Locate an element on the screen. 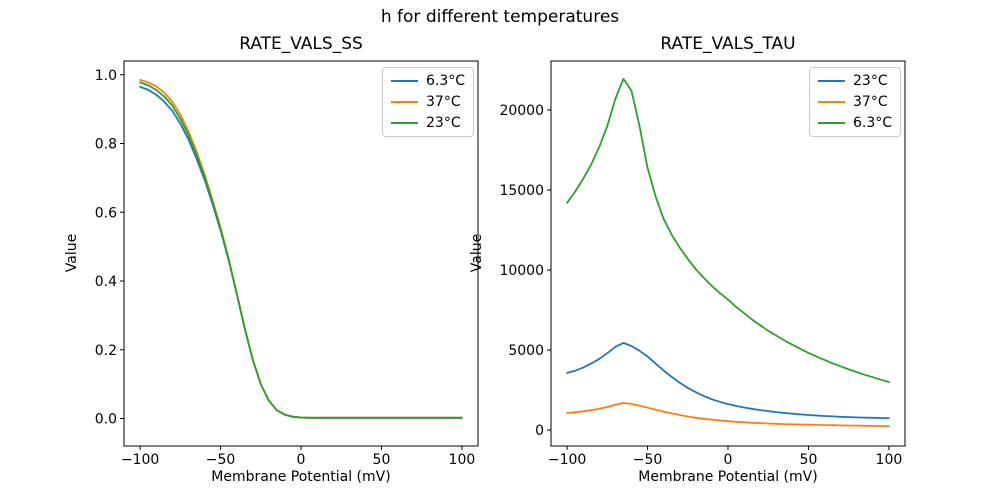 Image resolution: width=1000 pixels, height=500 pixels. y-tick-label: 0.6 is located at coordinates (106, 213).